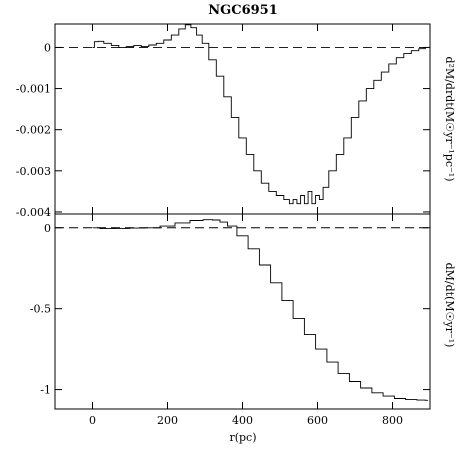 The width and height of the screenshot is (463, 454). I want to click on x-axis-label: r(pc), so click(242, 437).